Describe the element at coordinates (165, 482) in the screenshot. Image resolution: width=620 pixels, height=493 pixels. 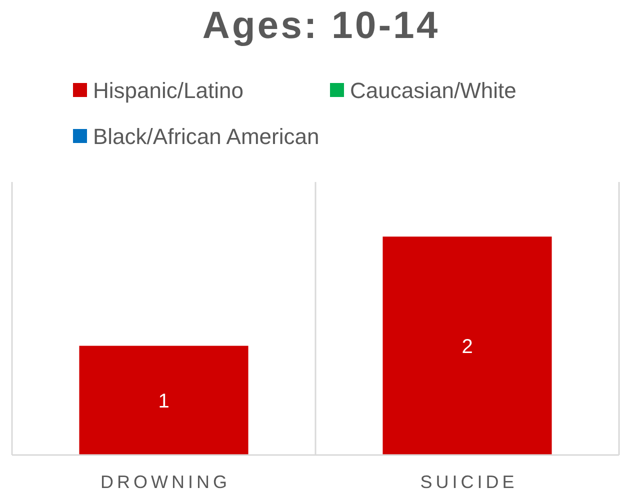
I see `x-tick-label: DROWNING` at that location.